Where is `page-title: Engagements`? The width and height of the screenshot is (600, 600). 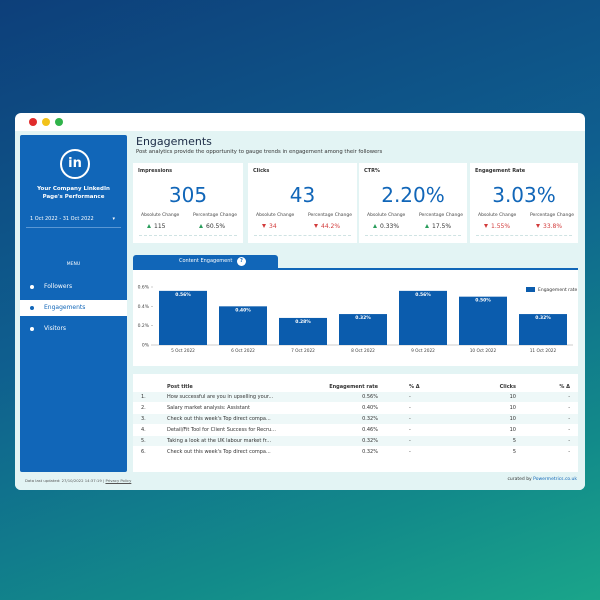
page-title: Engagements is located at coordinates (174, 141).